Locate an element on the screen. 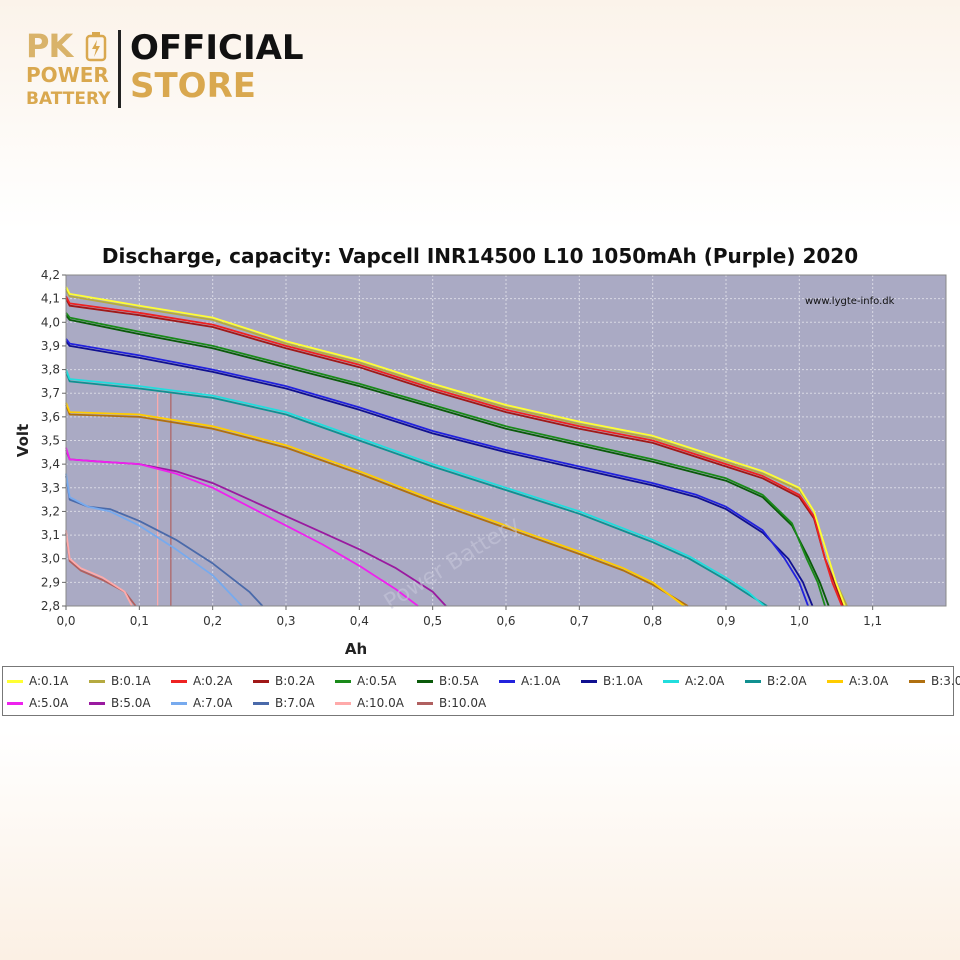 The image size is (960, 960). legend-item: B:0.2A is located at coordinates (294, 681).